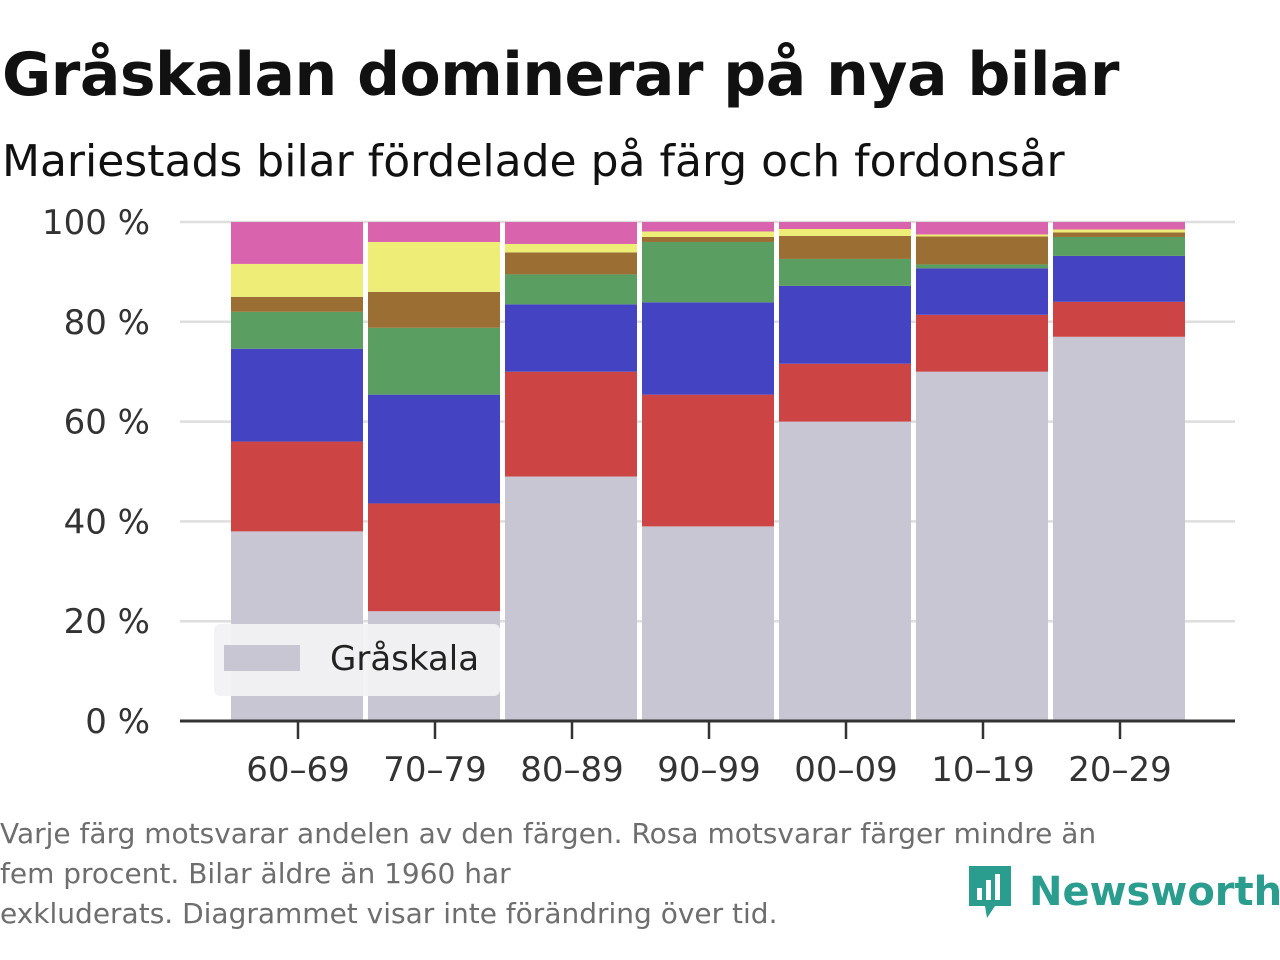  What do you see at coordinates (117, 722) in the screenshot?
I see `y-tick-label: 0 %` at bounding box center [117, 722].